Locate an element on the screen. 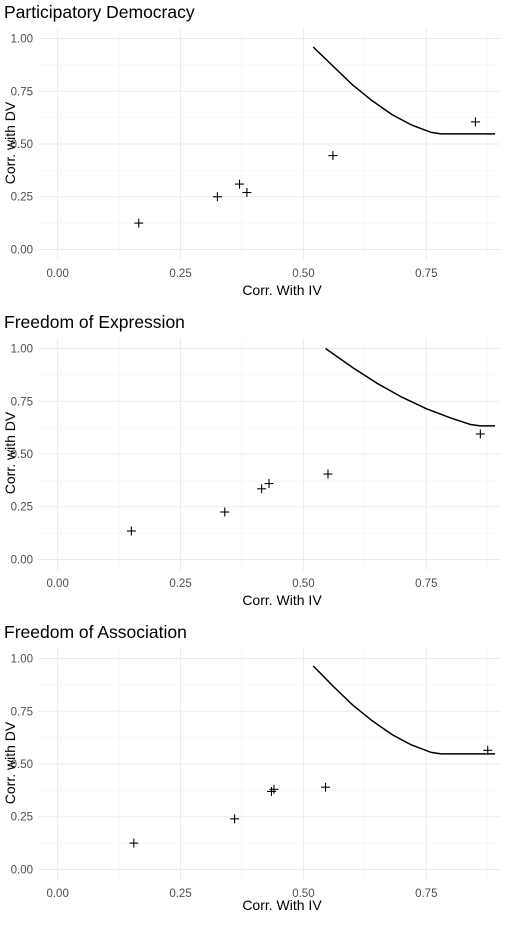 The width and height of the screenshot is (505, 925). chart-title: Freedom of Expression is located at coordinates (94, 322).